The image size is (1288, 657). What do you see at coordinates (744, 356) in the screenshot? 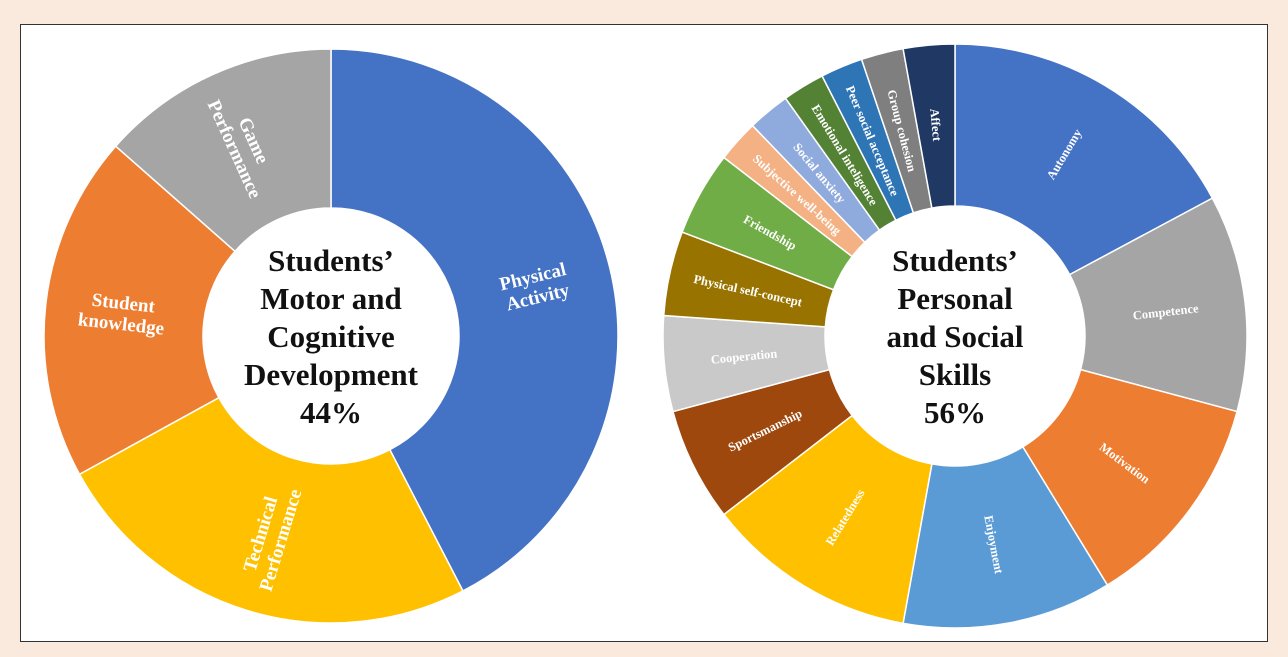
I see `slice-label-cooperation: Cooperation` at bounding box center [744, 356].